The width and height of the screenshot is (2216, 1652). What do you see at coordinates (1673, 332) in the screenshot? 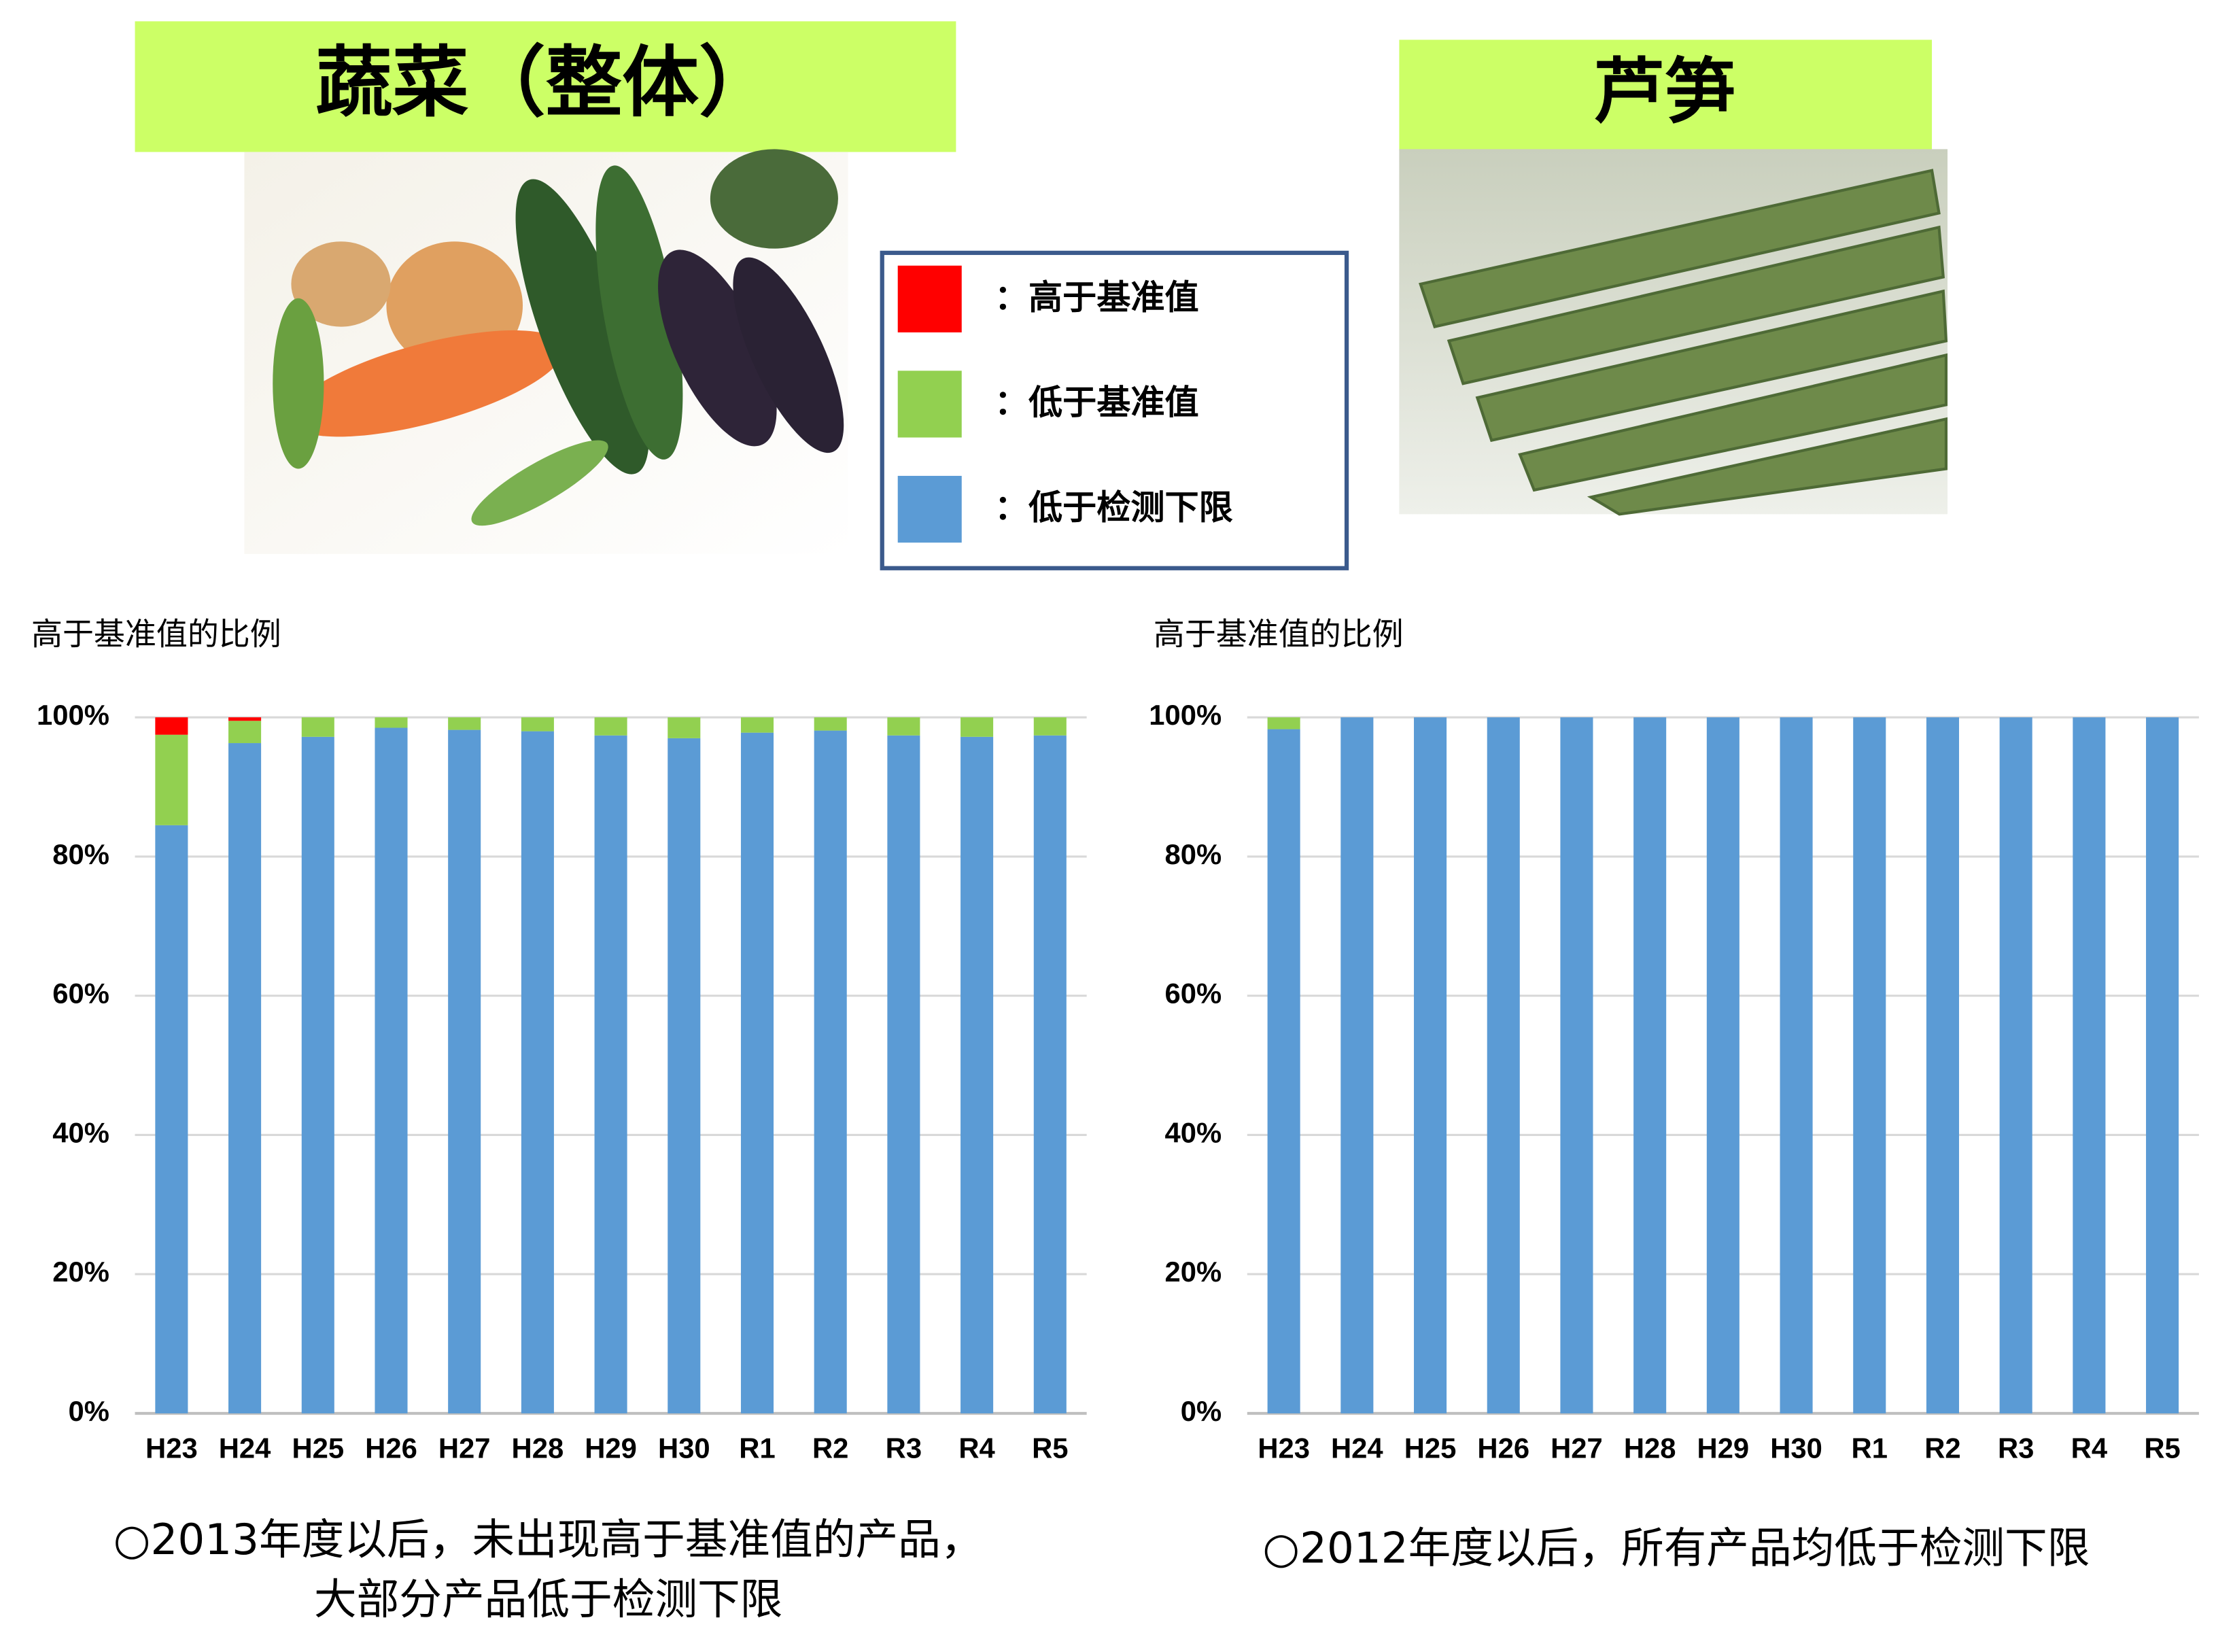
I see `asparagus-photo` at bounding box center [1673, 332].